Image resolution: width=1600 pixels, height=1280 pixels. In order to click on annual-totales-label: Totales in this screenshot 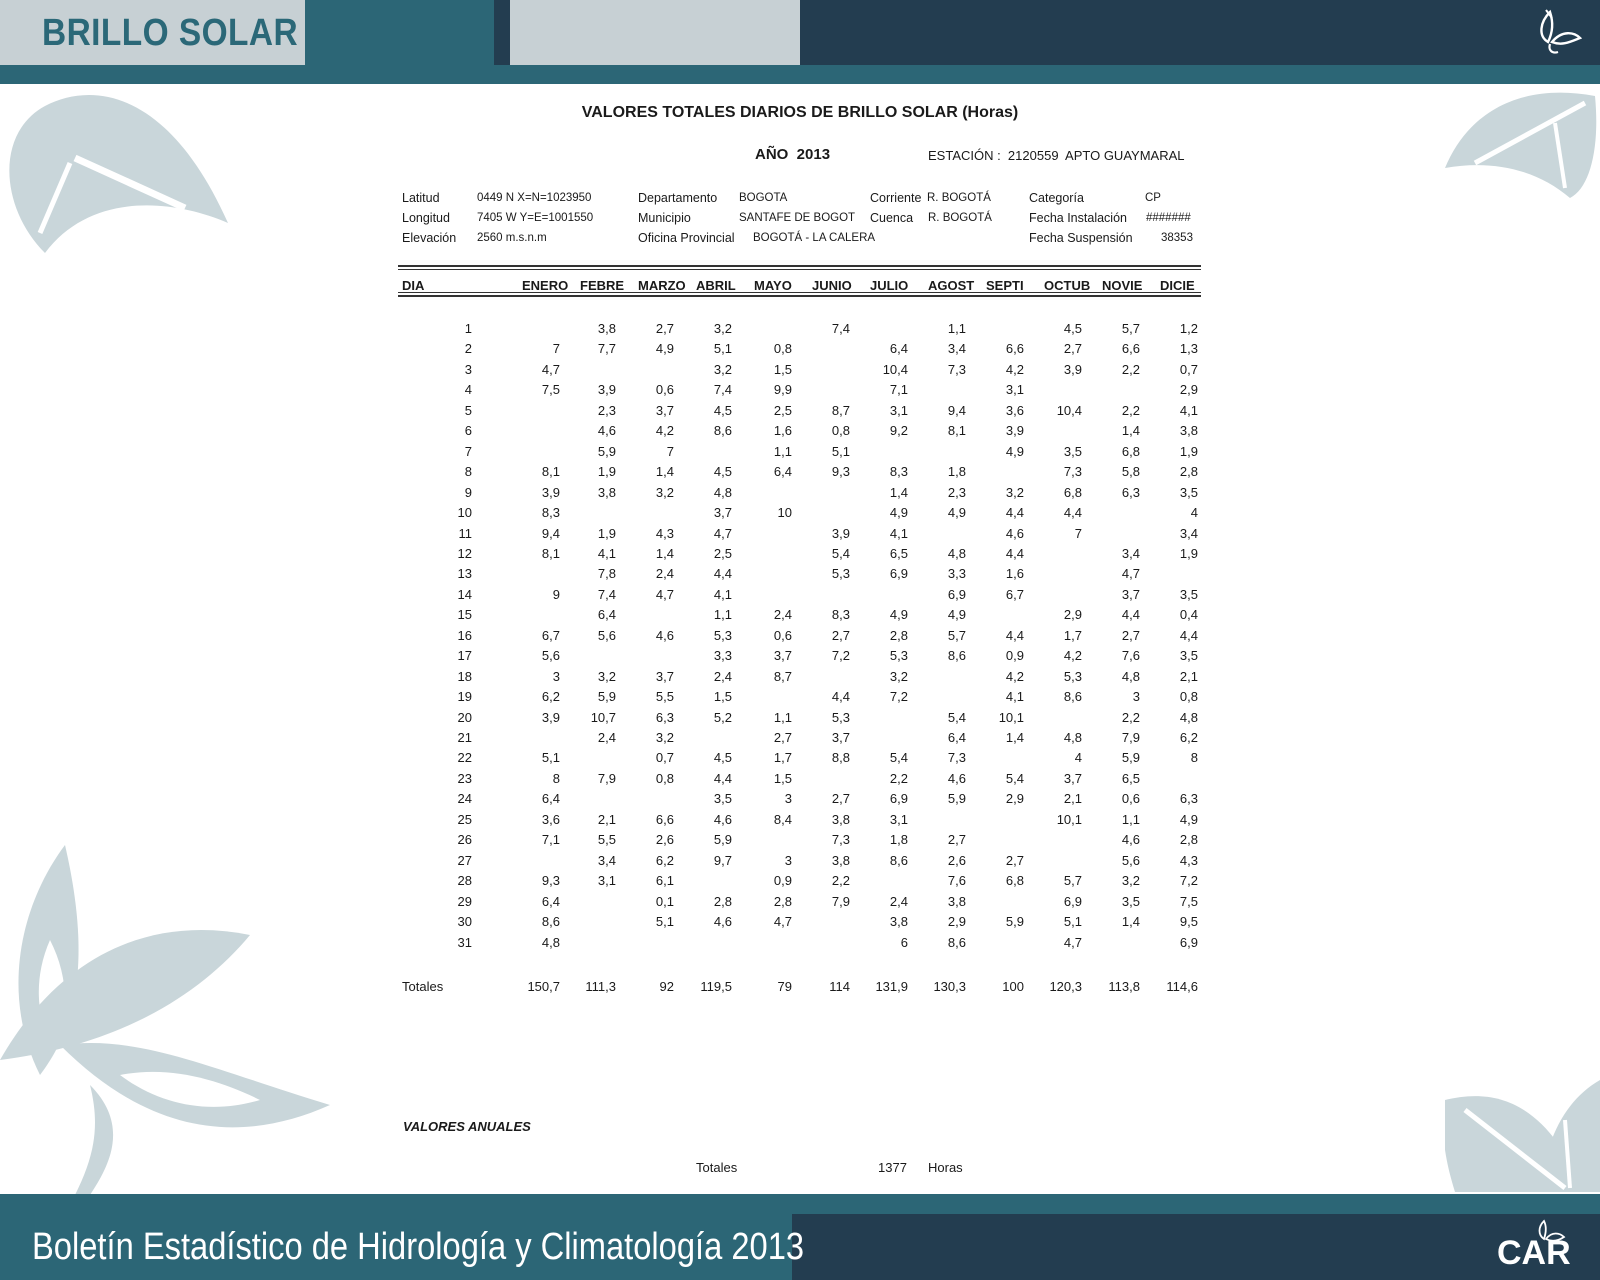, I will do `click(717, 1167)`.